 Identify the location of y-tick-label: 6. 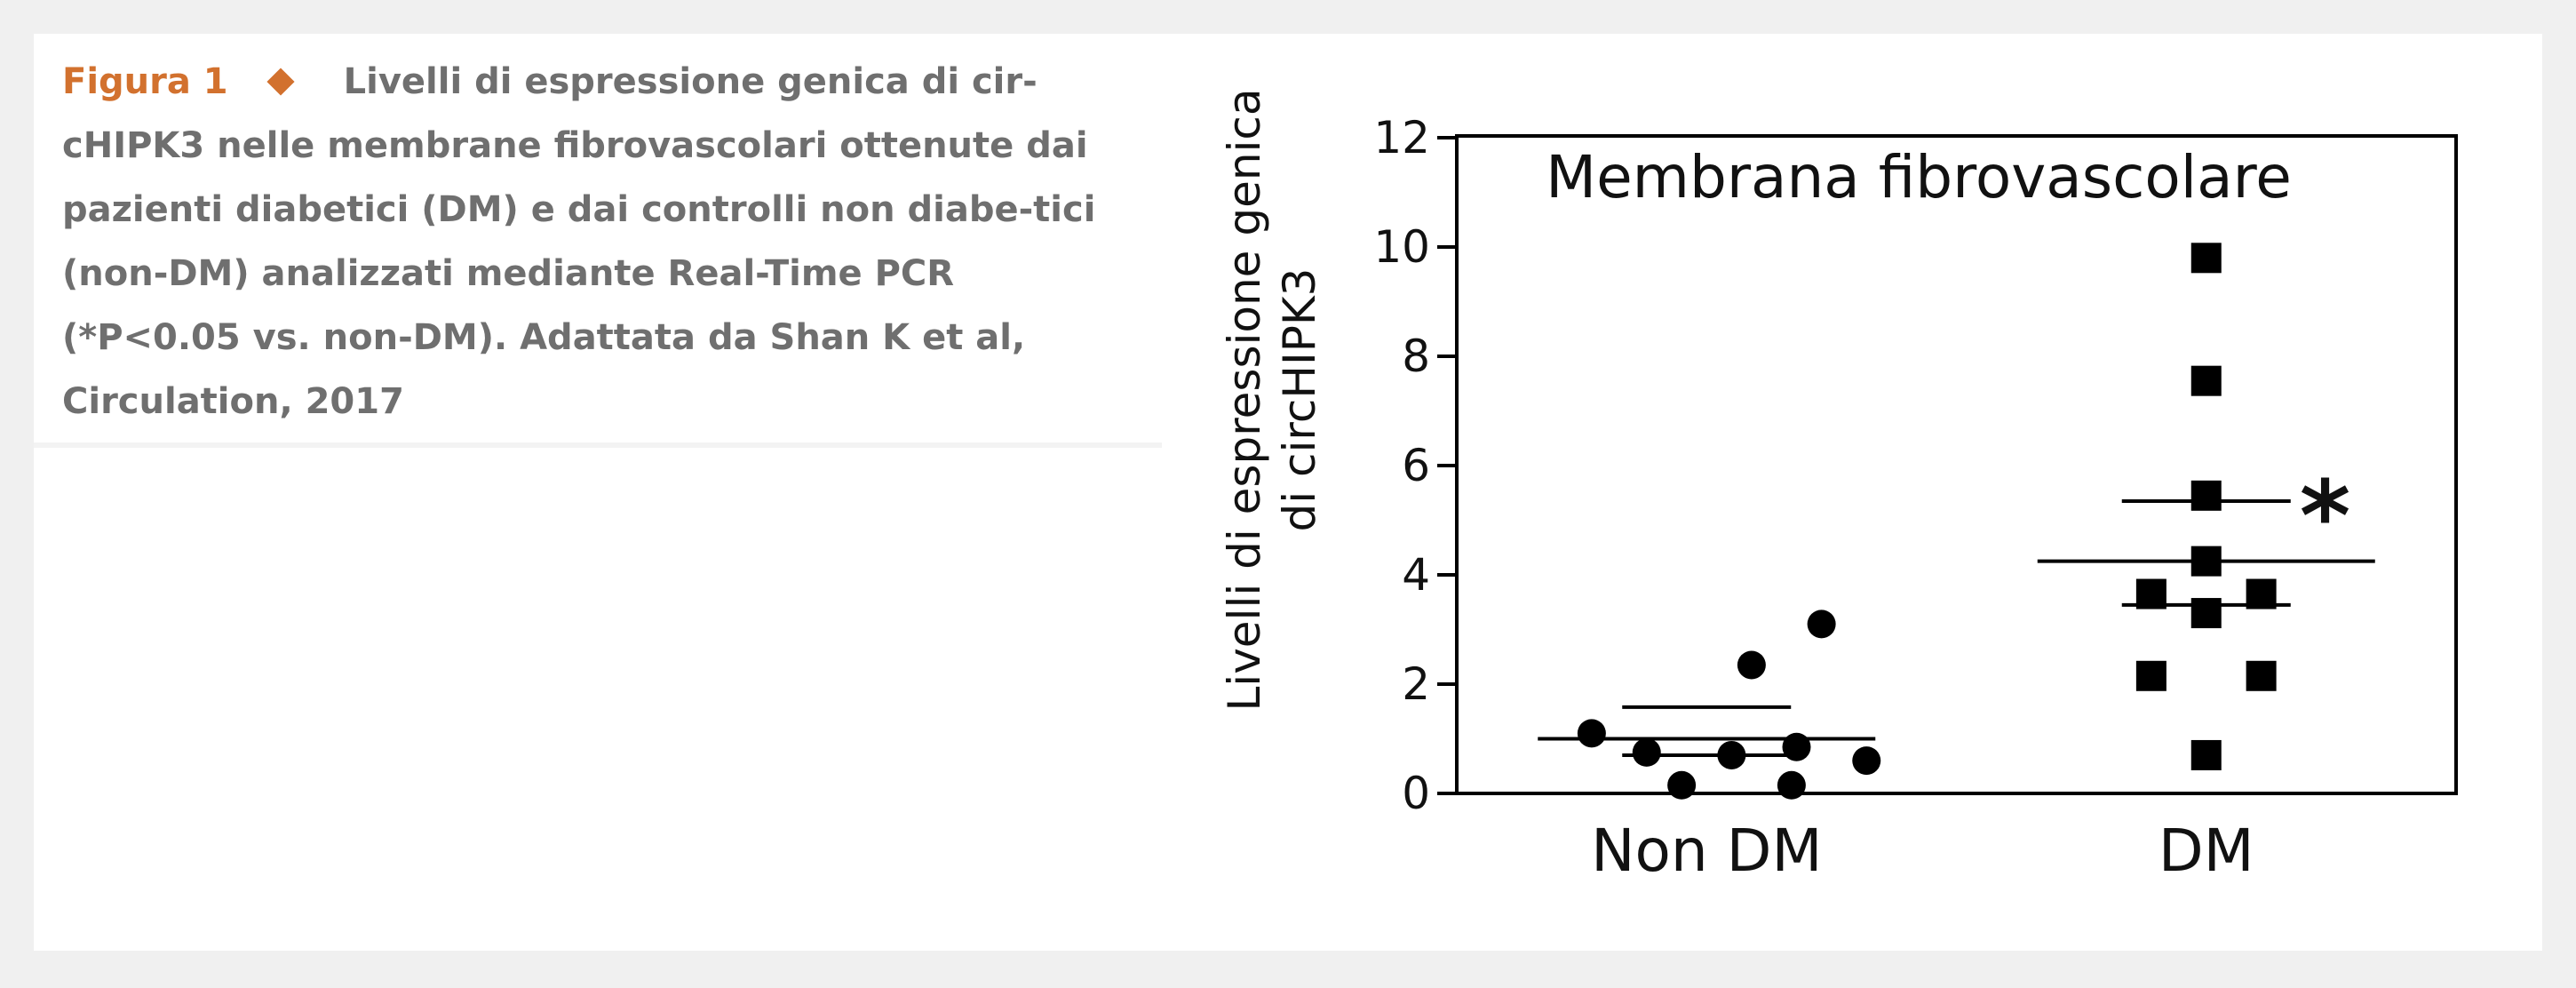
(1416, 465).